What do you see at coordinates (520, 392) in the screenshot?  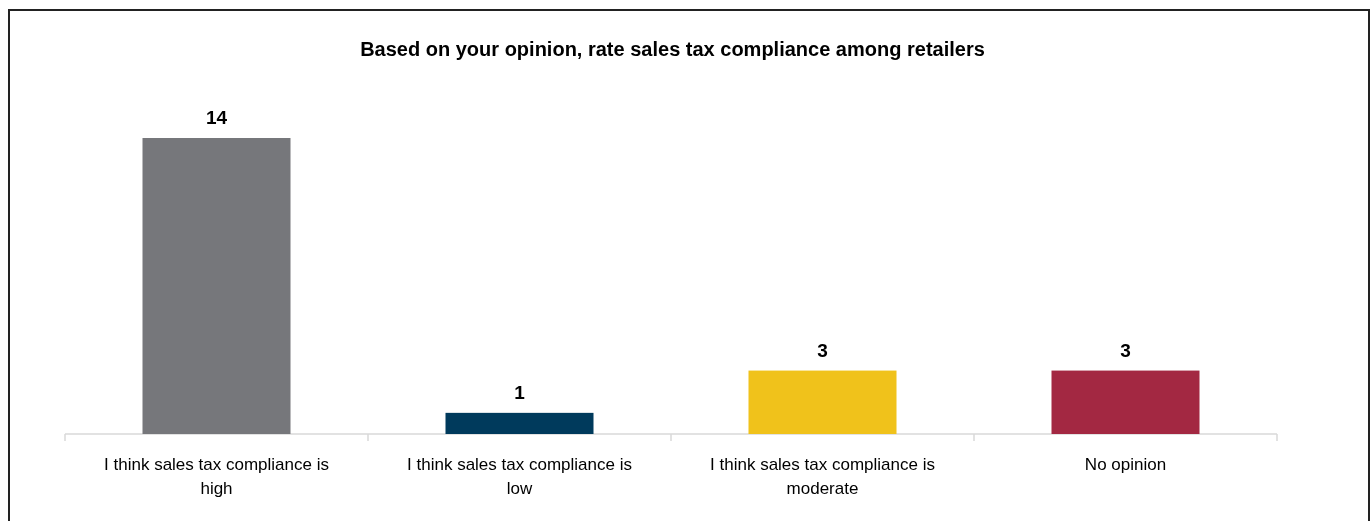 I see `data-label: 1` at bounding box center [520, 392].